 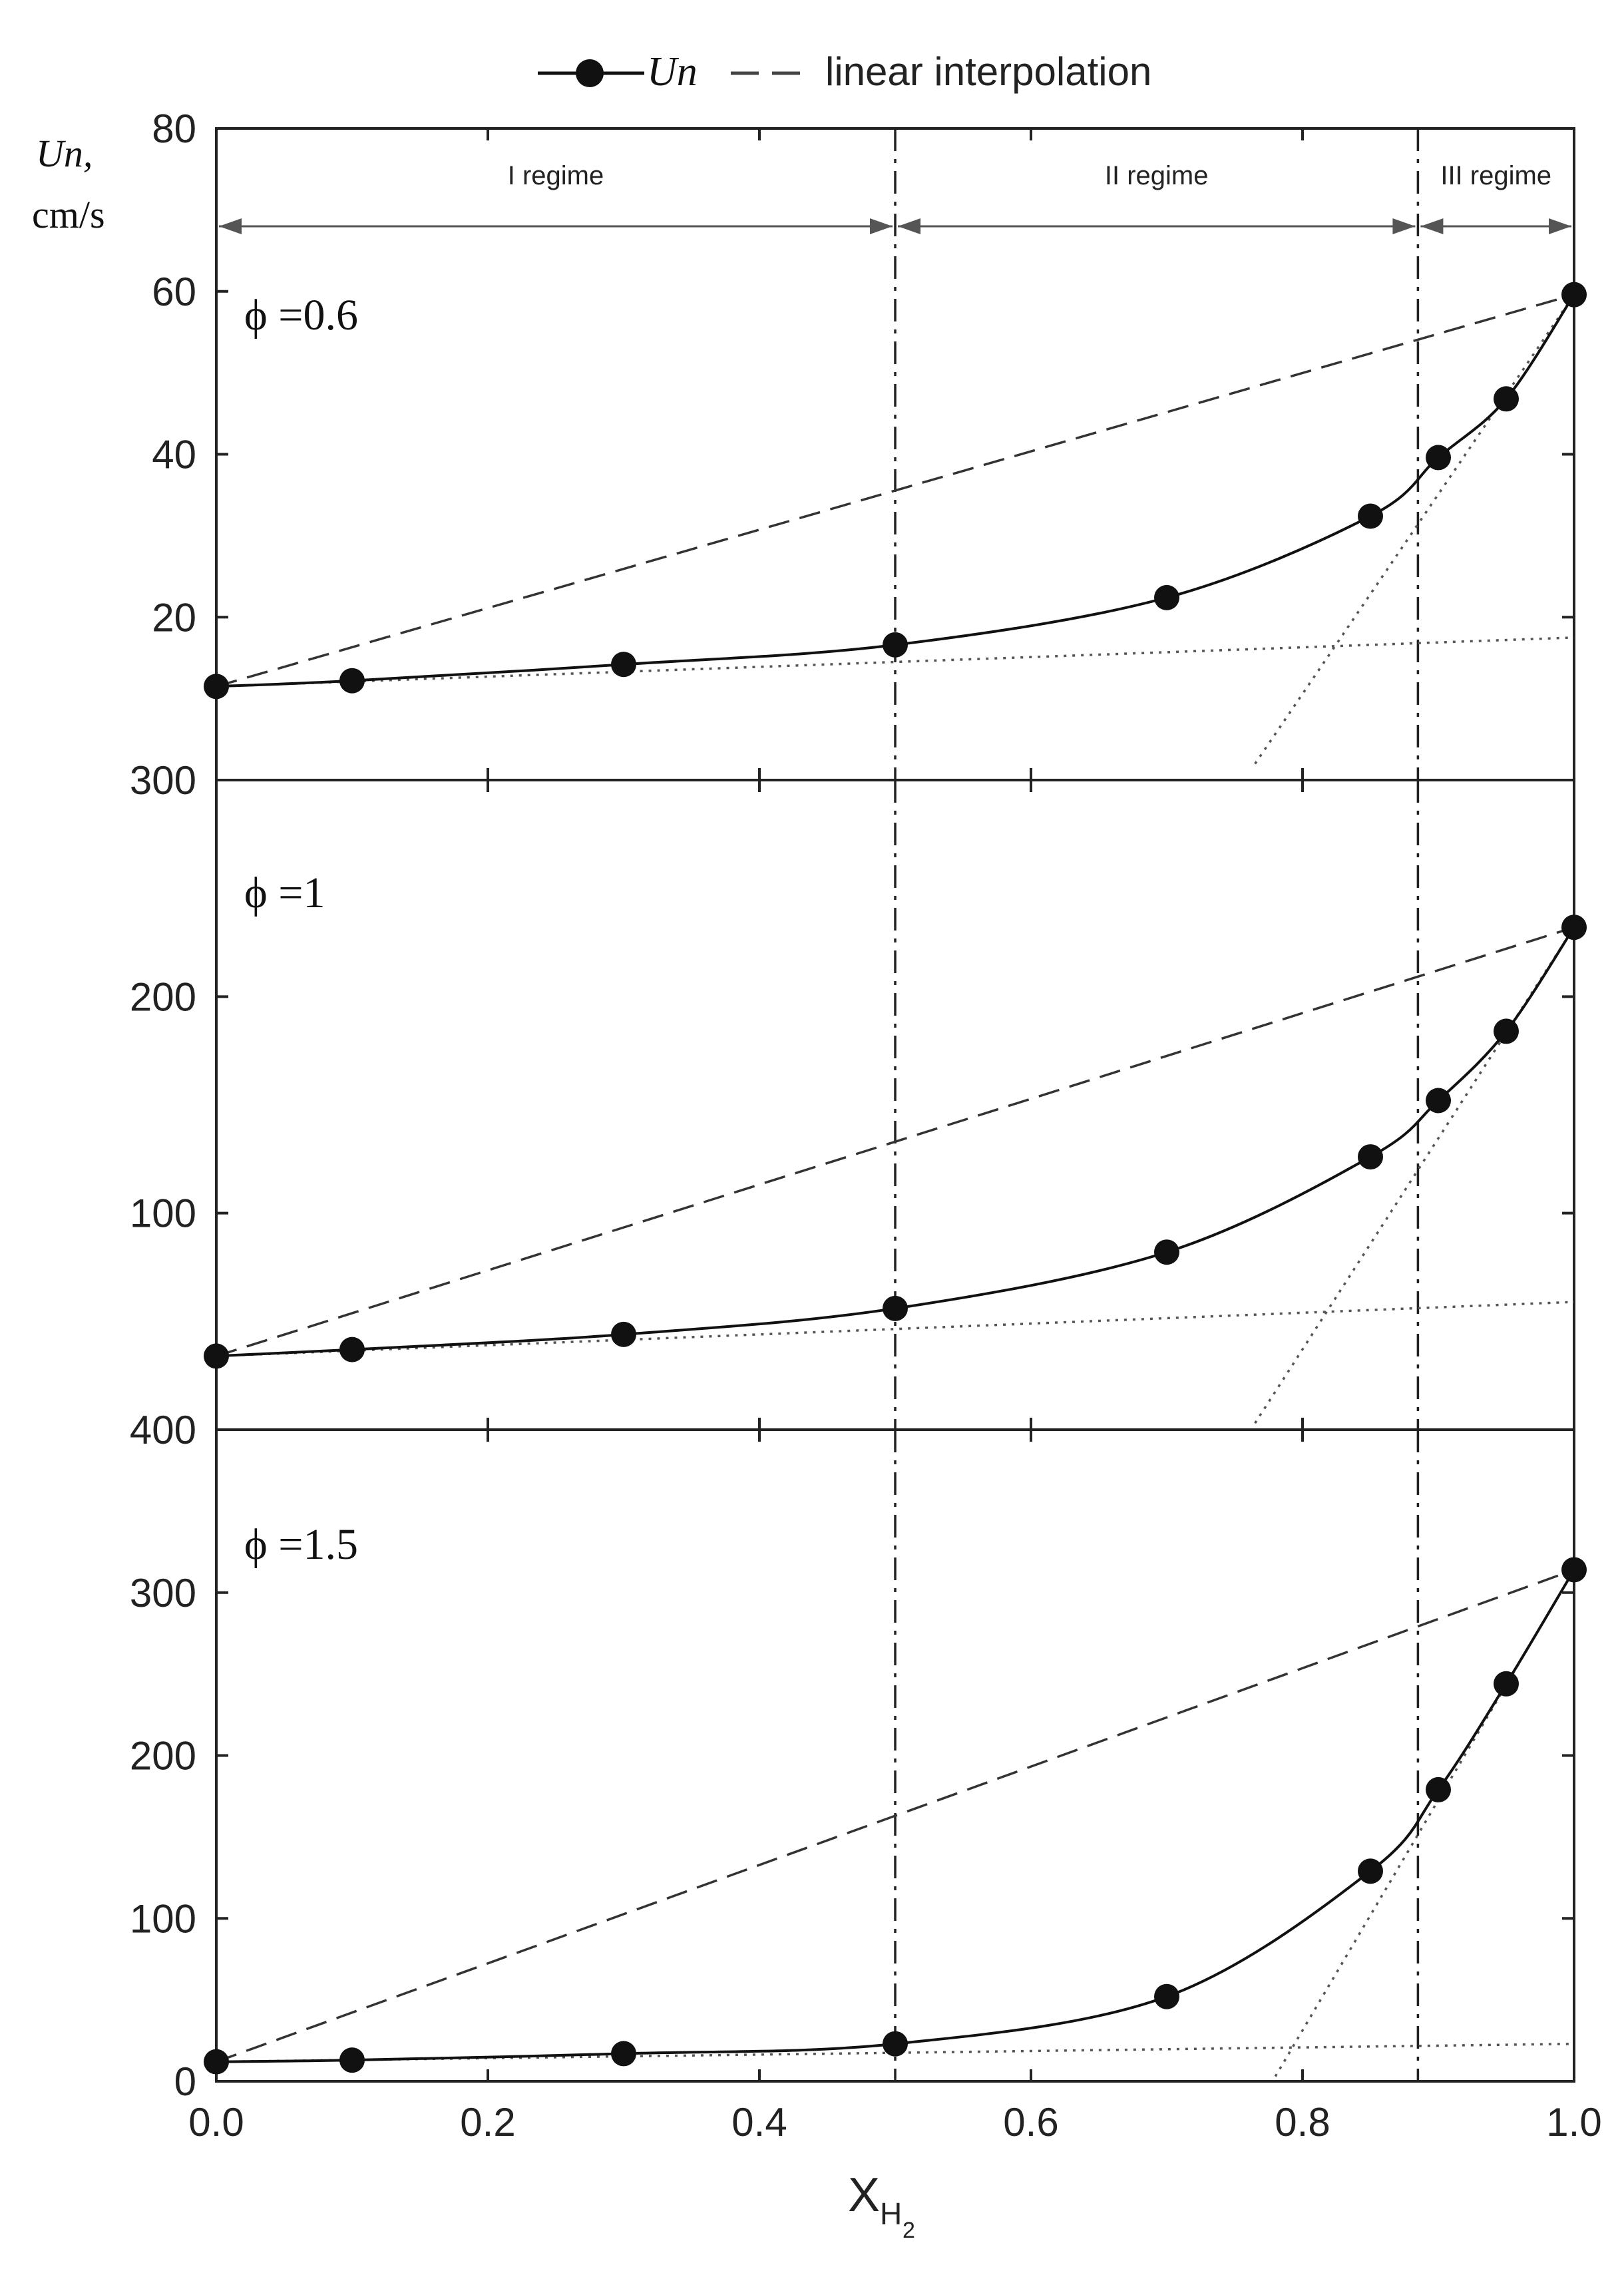 What do you see at coordinates (1157, 175) in the screenshot?
I see `regime-label-2: II regime` at bounding box center [1157, 175].